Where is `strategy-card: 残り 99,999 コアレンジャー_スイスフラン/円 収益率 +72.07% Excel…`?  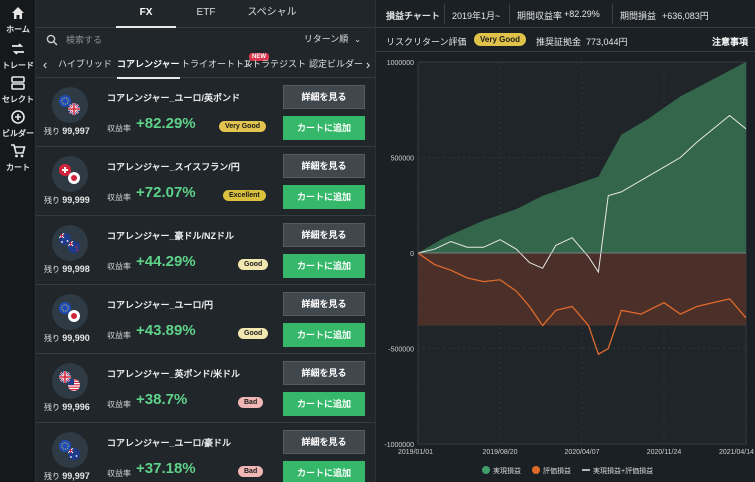
strategy-card: 残り 99,999 コアレンジャー_スイスフラン/円 収益率 +72.07% Excel… is located at coordinates (205, 182).